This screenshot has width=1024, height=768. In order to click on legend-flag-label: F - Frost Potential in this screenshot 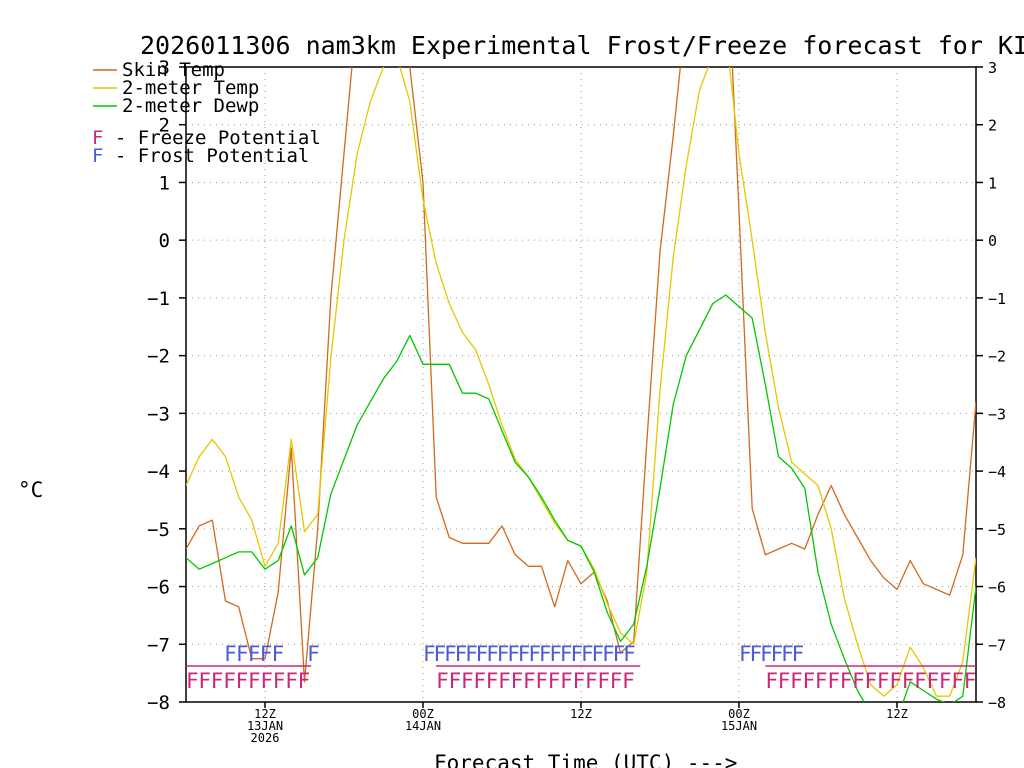, I will do `click(200, 156)`.